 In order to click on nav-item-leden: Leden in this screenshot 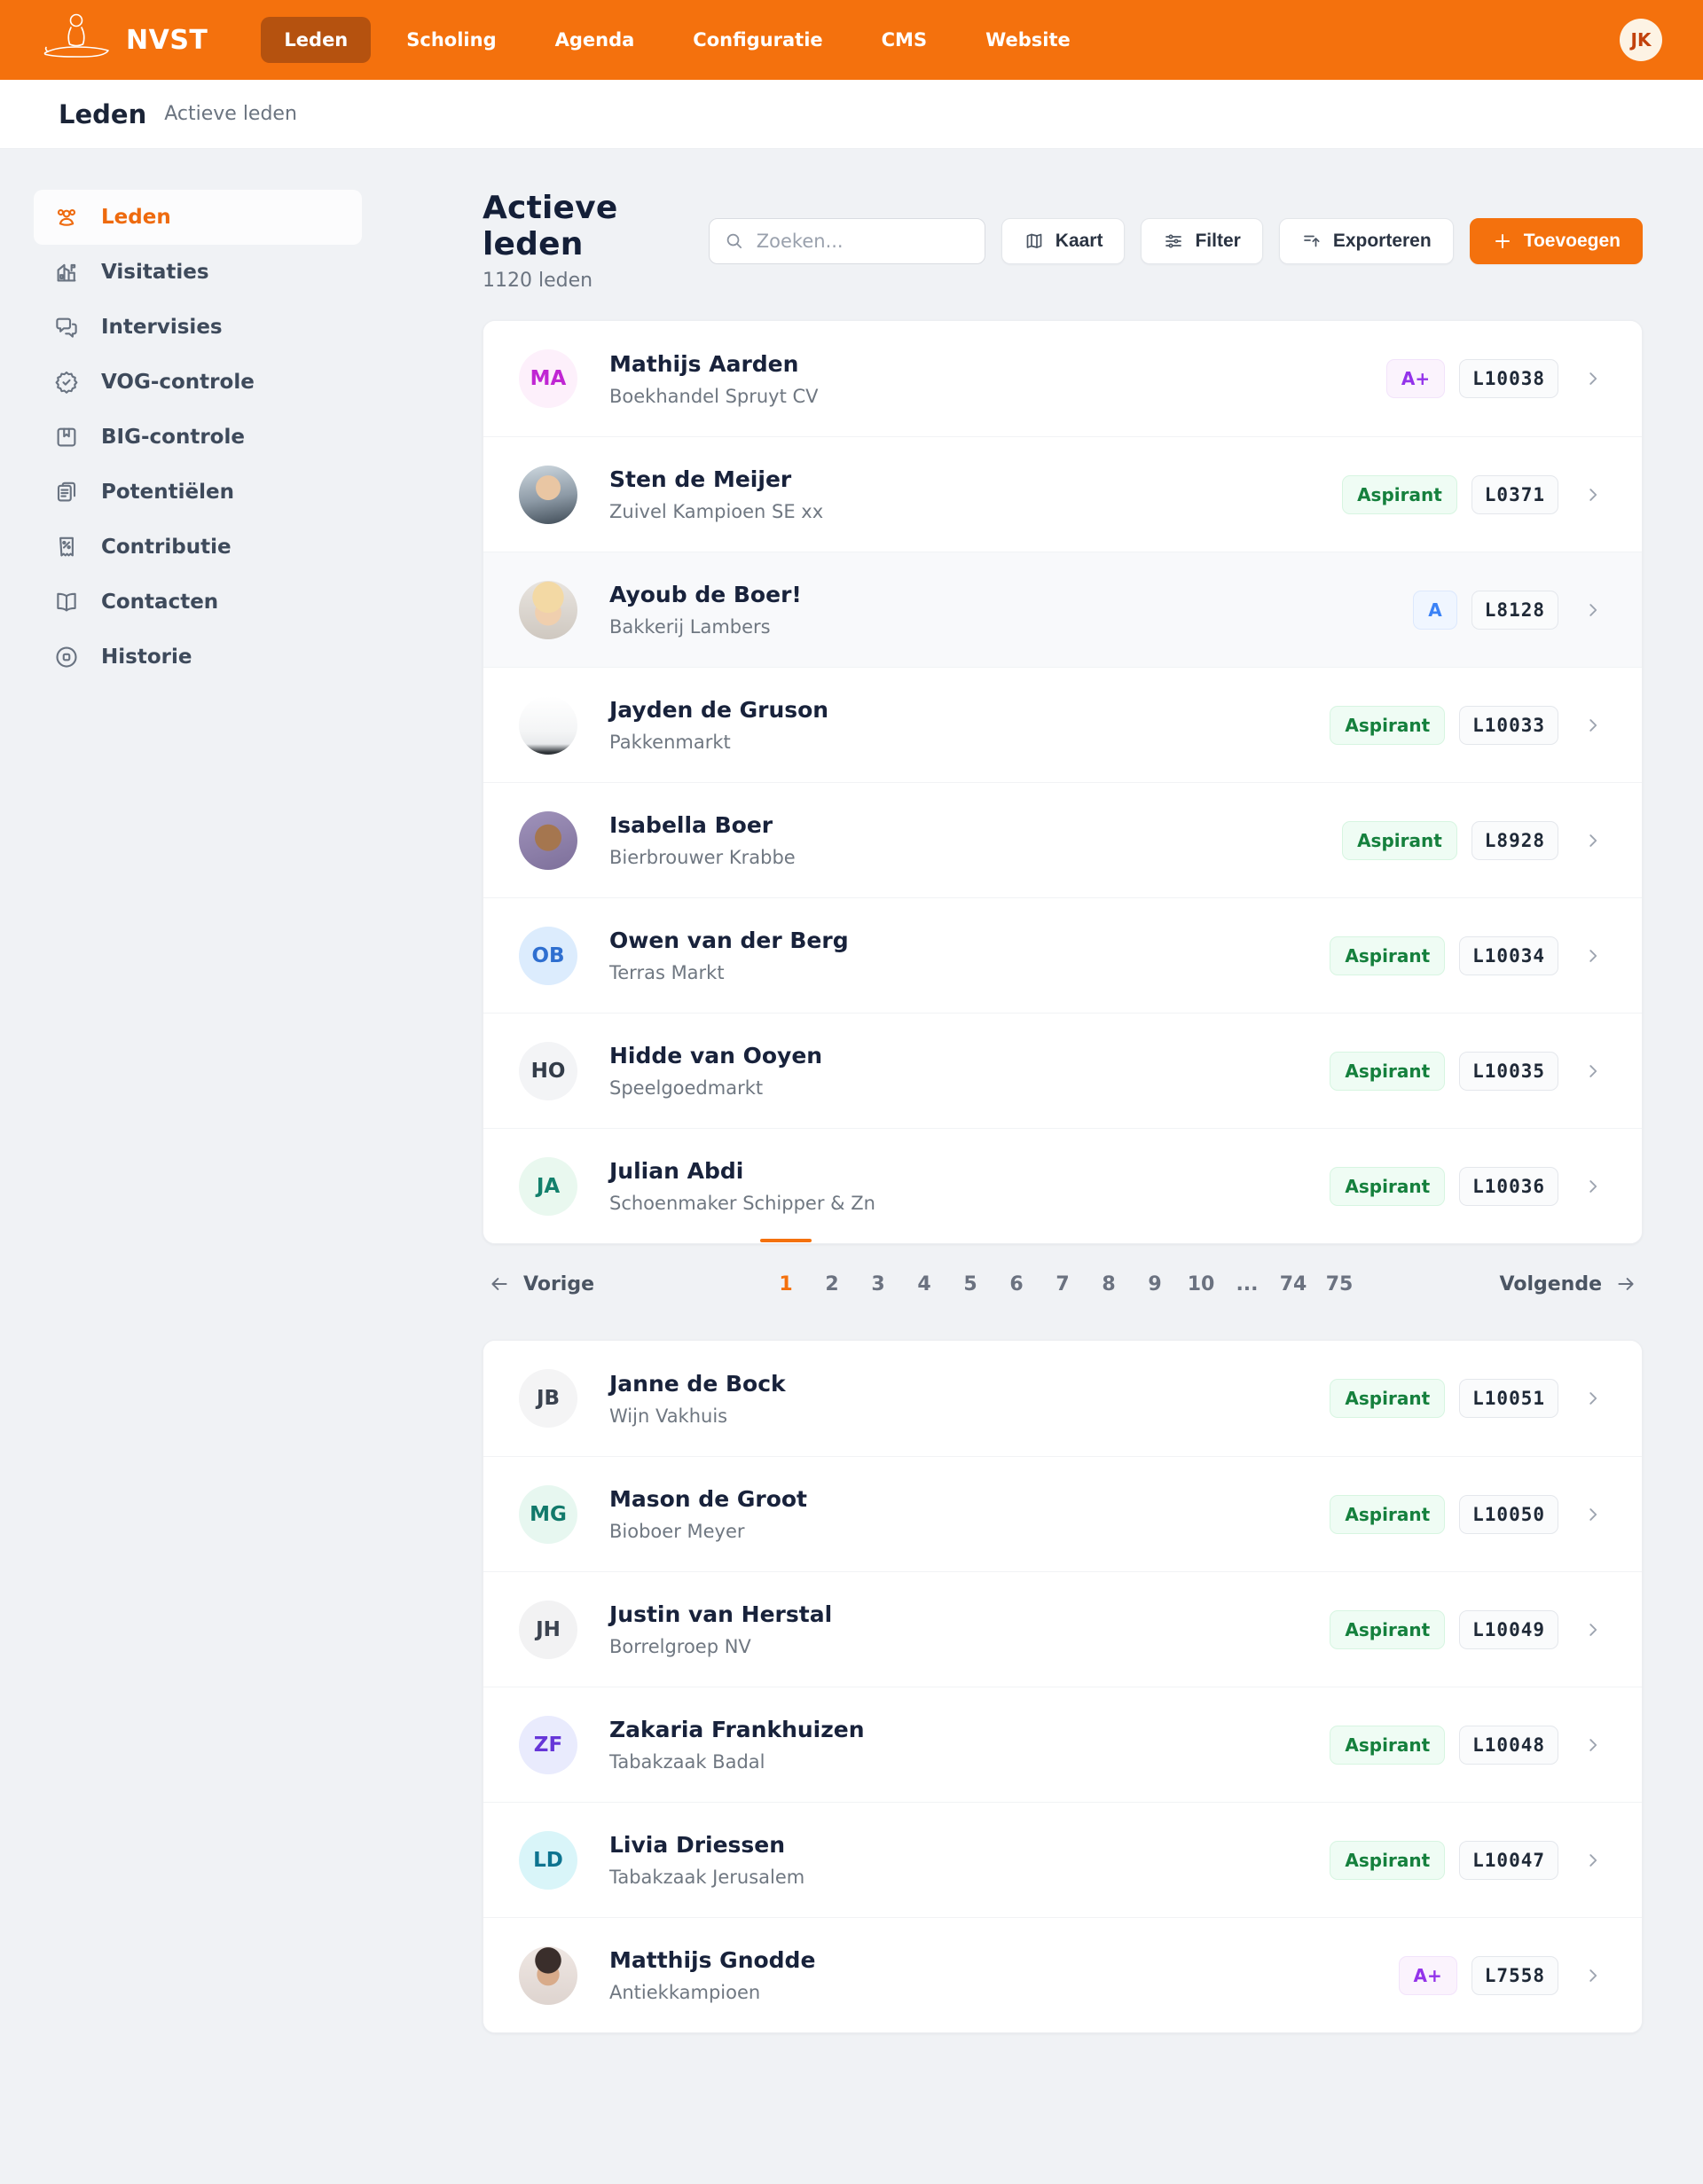, I will do `click(316, 40)`.